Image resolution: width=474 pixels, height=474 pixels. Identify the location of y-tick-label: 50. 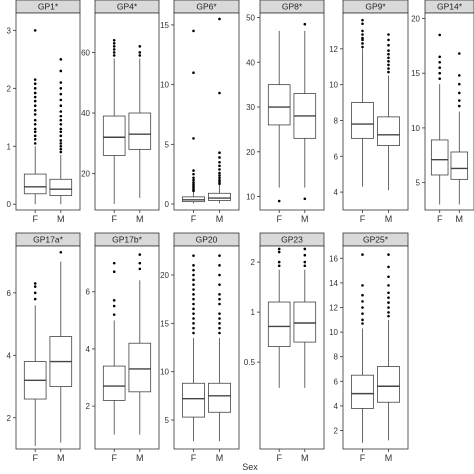
(250, 17).